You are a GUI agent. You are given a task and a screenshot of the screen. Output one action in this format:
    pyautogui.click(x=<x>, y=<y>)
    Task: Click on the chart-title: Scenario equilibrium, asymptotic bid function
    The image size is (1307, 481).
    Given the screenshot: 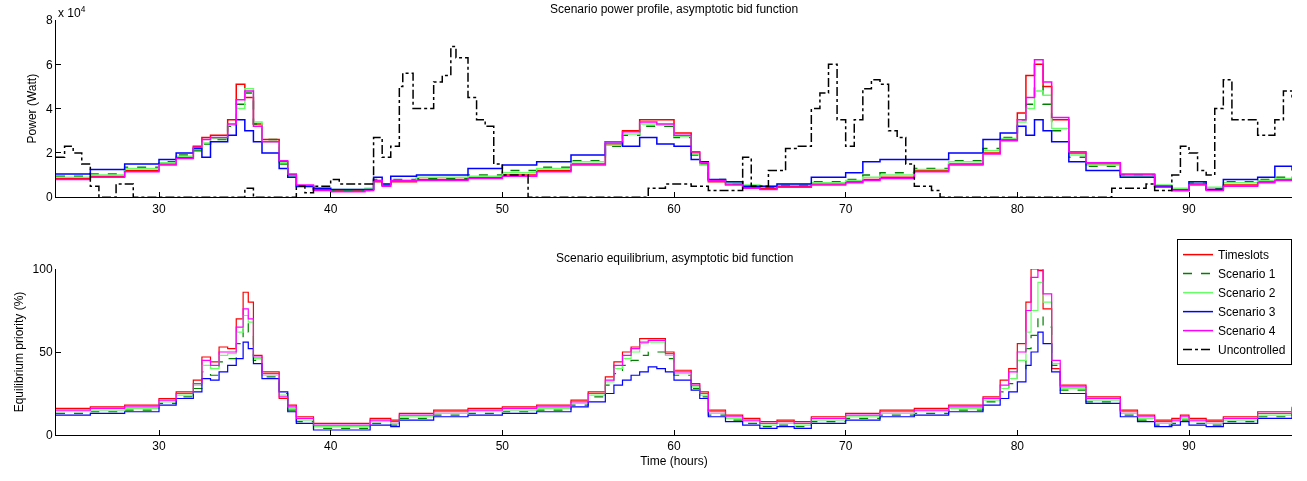 What is the action you would take?
    pyautogui.click(x=675, y=258)
    